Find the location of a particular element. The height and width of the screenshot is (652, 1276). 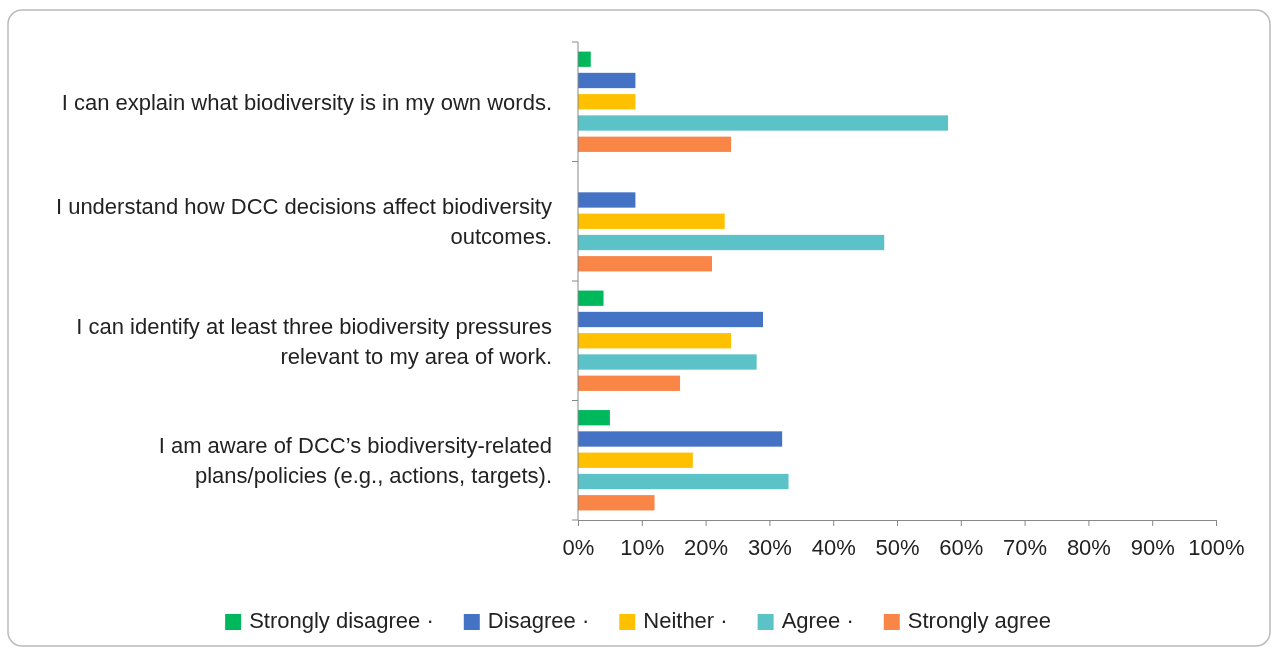

y-tick-label: I can explain what biodiversity is in my own words. is located at coordinates (306, 102).